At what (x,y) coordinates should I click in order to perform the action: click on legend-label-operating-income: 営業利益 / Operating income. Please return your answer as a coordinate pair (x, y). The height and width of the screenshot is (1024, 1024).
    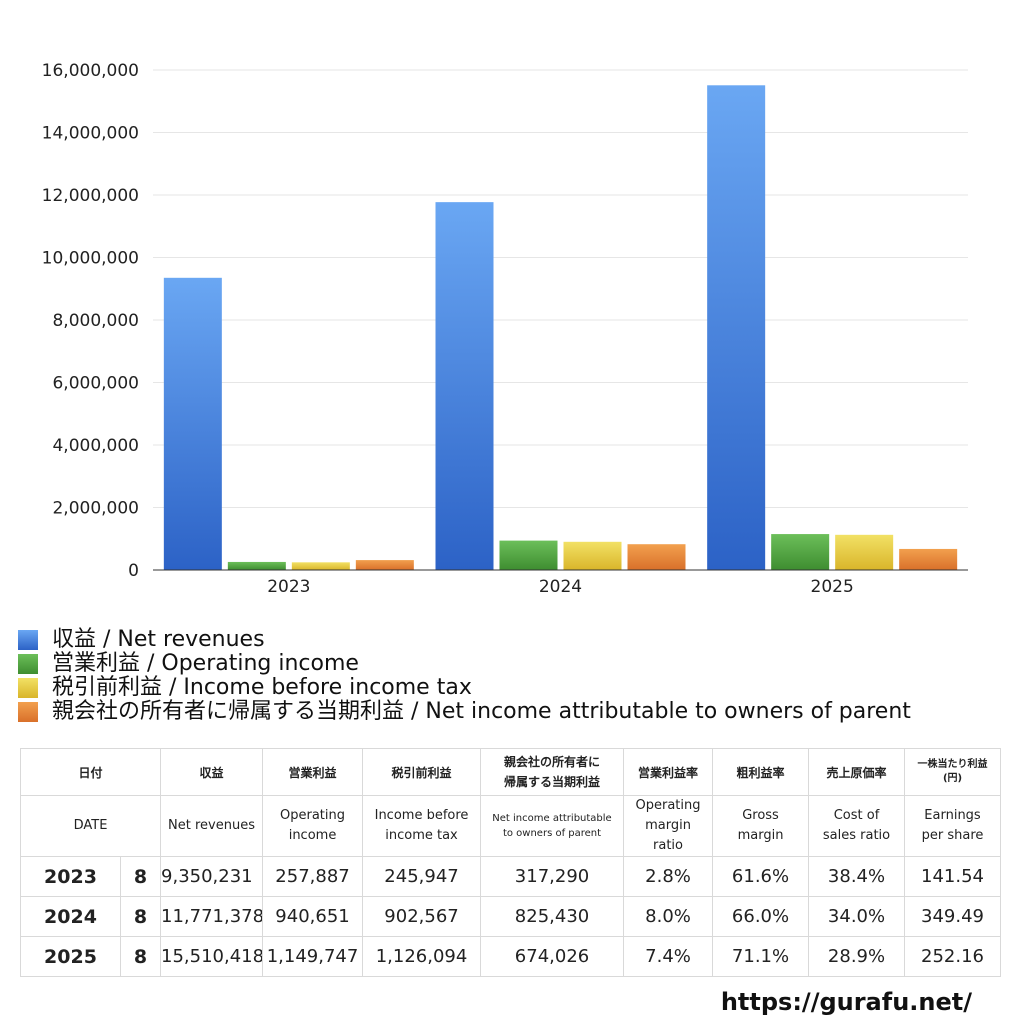
    Looking at the image, I should click on (205, 663).